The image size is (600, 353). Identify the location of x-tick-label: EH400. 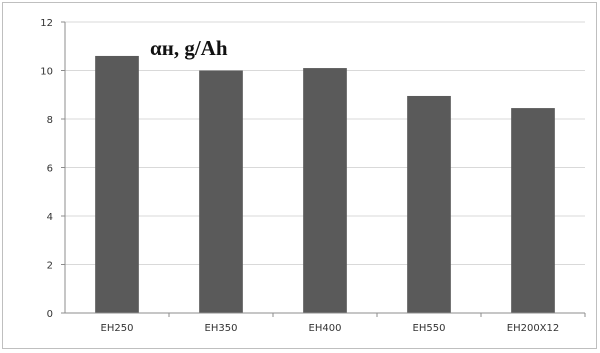
(325, 328).